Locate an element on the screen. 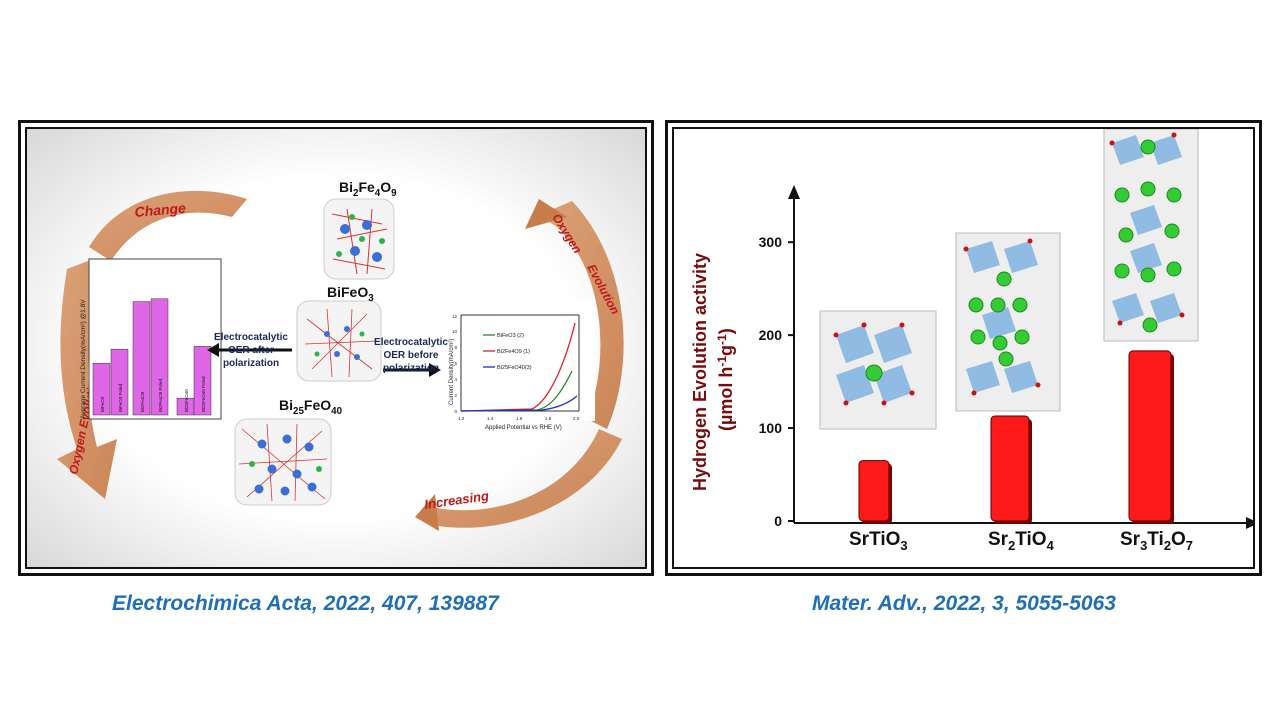  y-tick-label: 0 is located at coordinates (778, 521).